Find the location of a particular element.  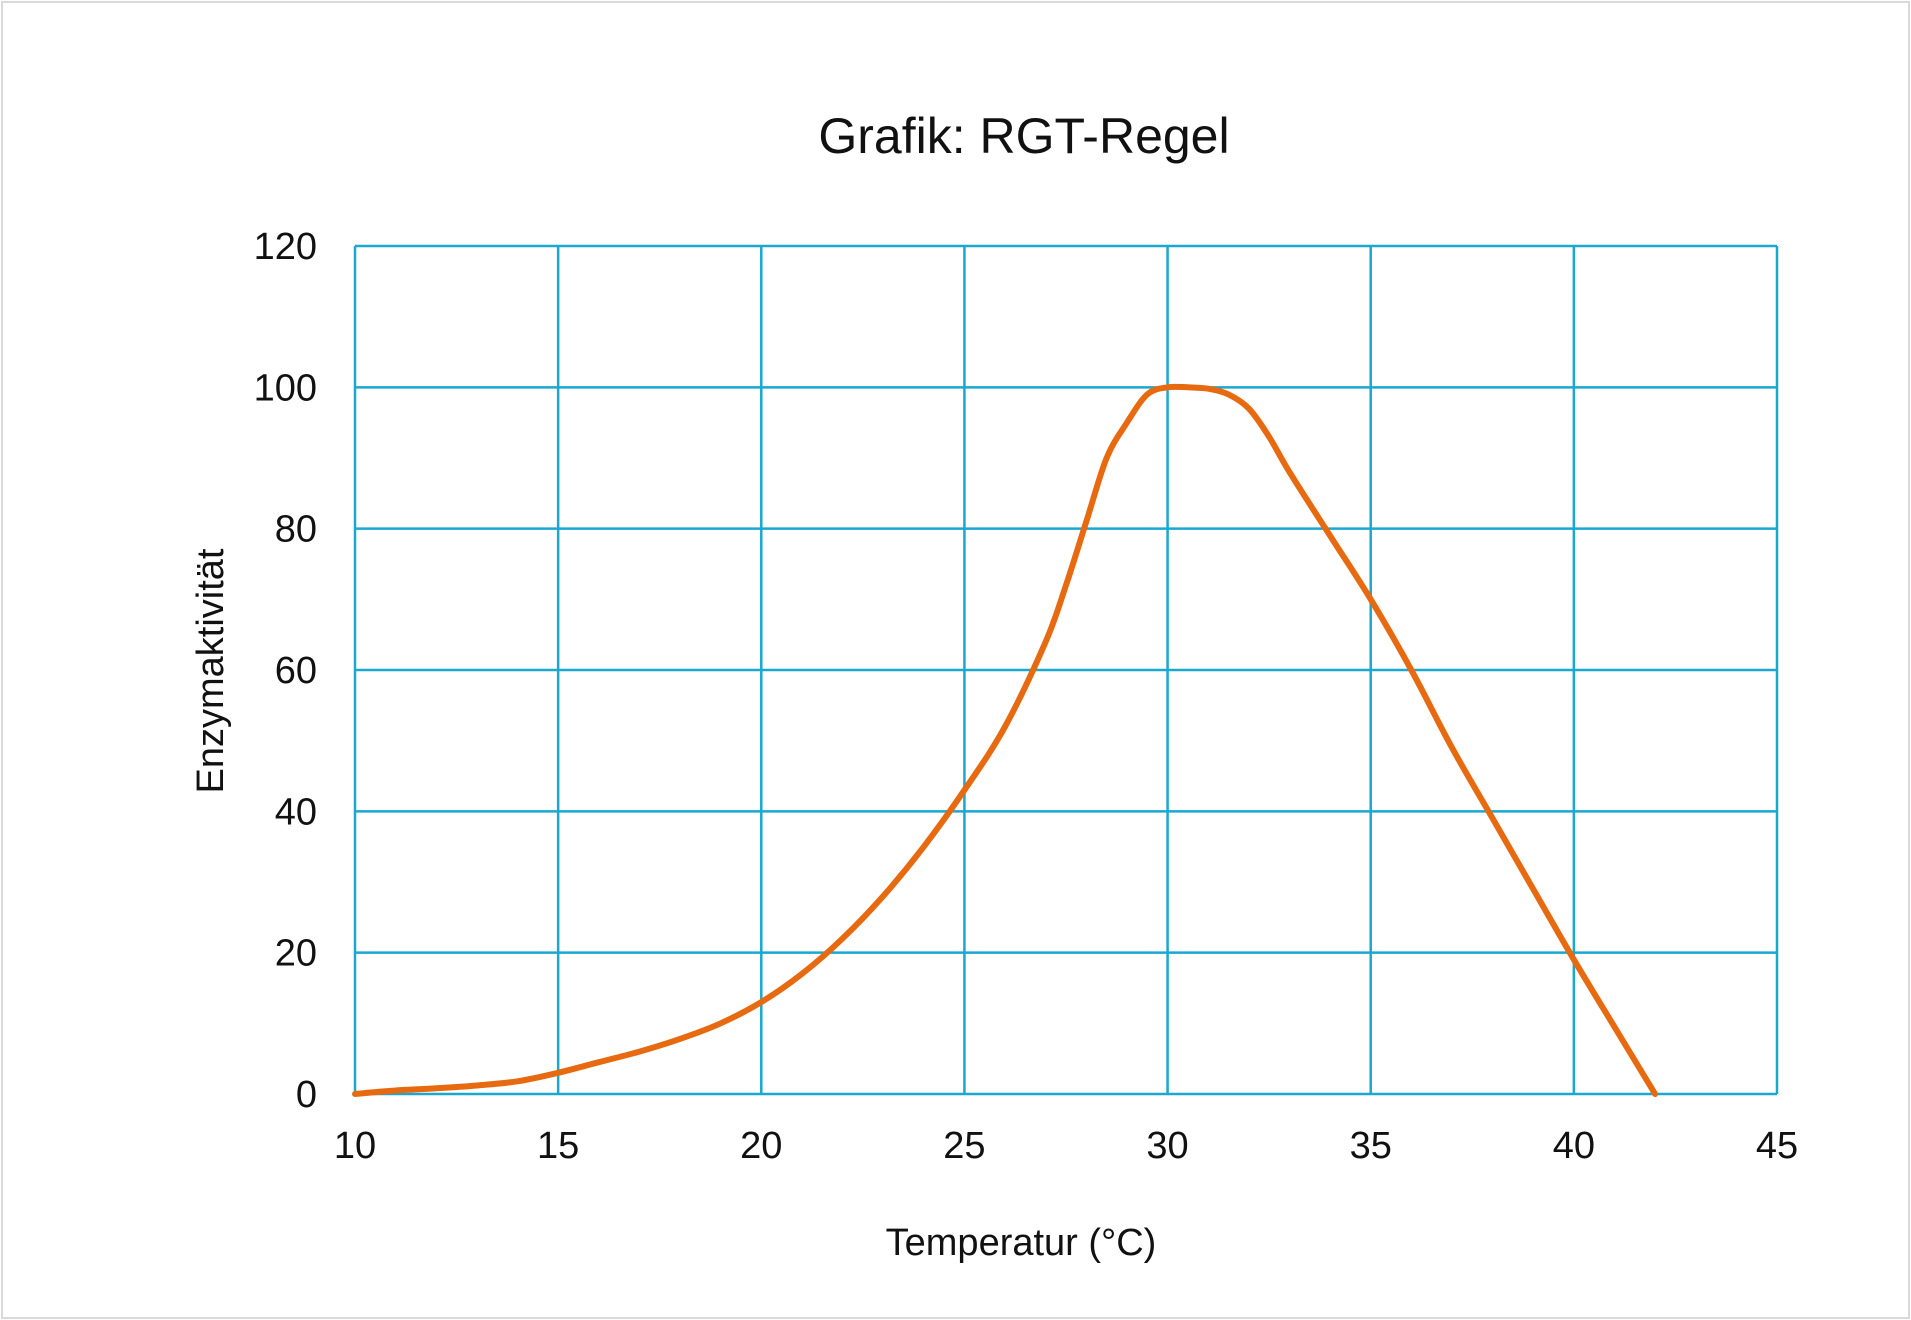

x-tick-label: 35 is located at coordinates (1371, 1146).